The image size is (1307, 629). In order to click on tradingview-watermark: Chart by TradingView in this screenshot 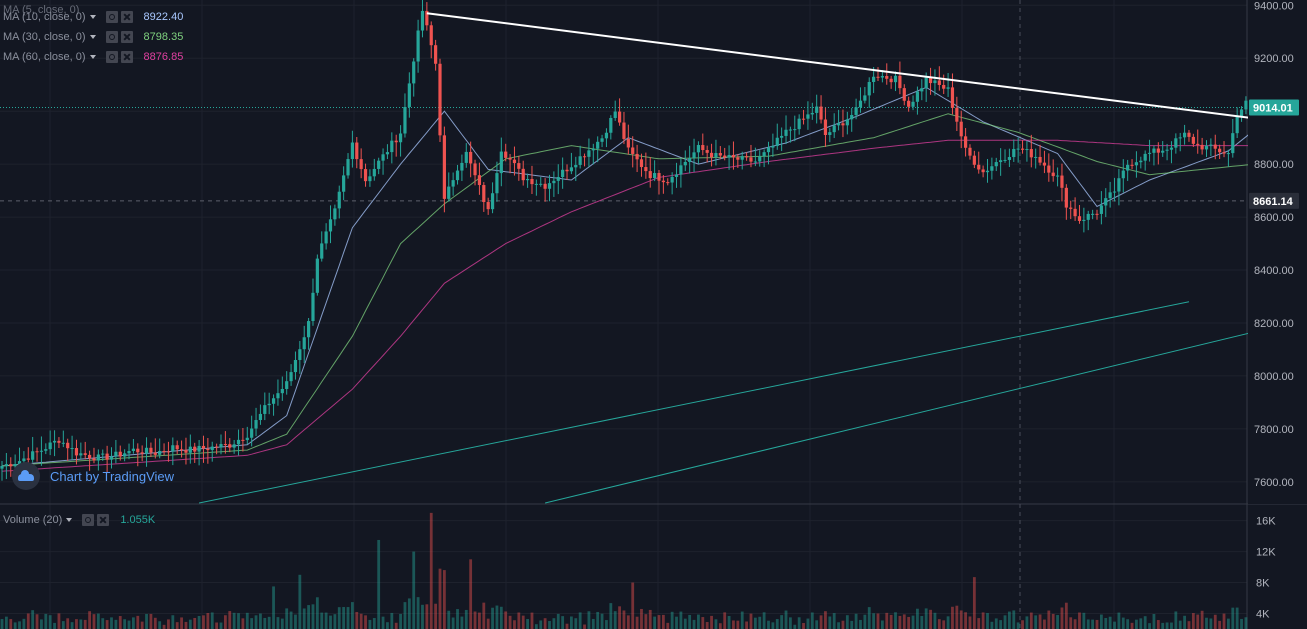, I will do `click(93, 476)`.